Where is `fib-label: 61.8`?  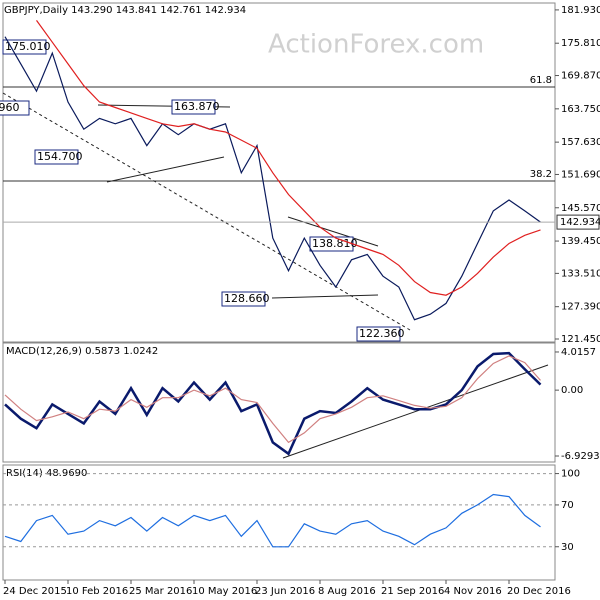 fib-label: 61.8 is located at coordinates (541, 80).